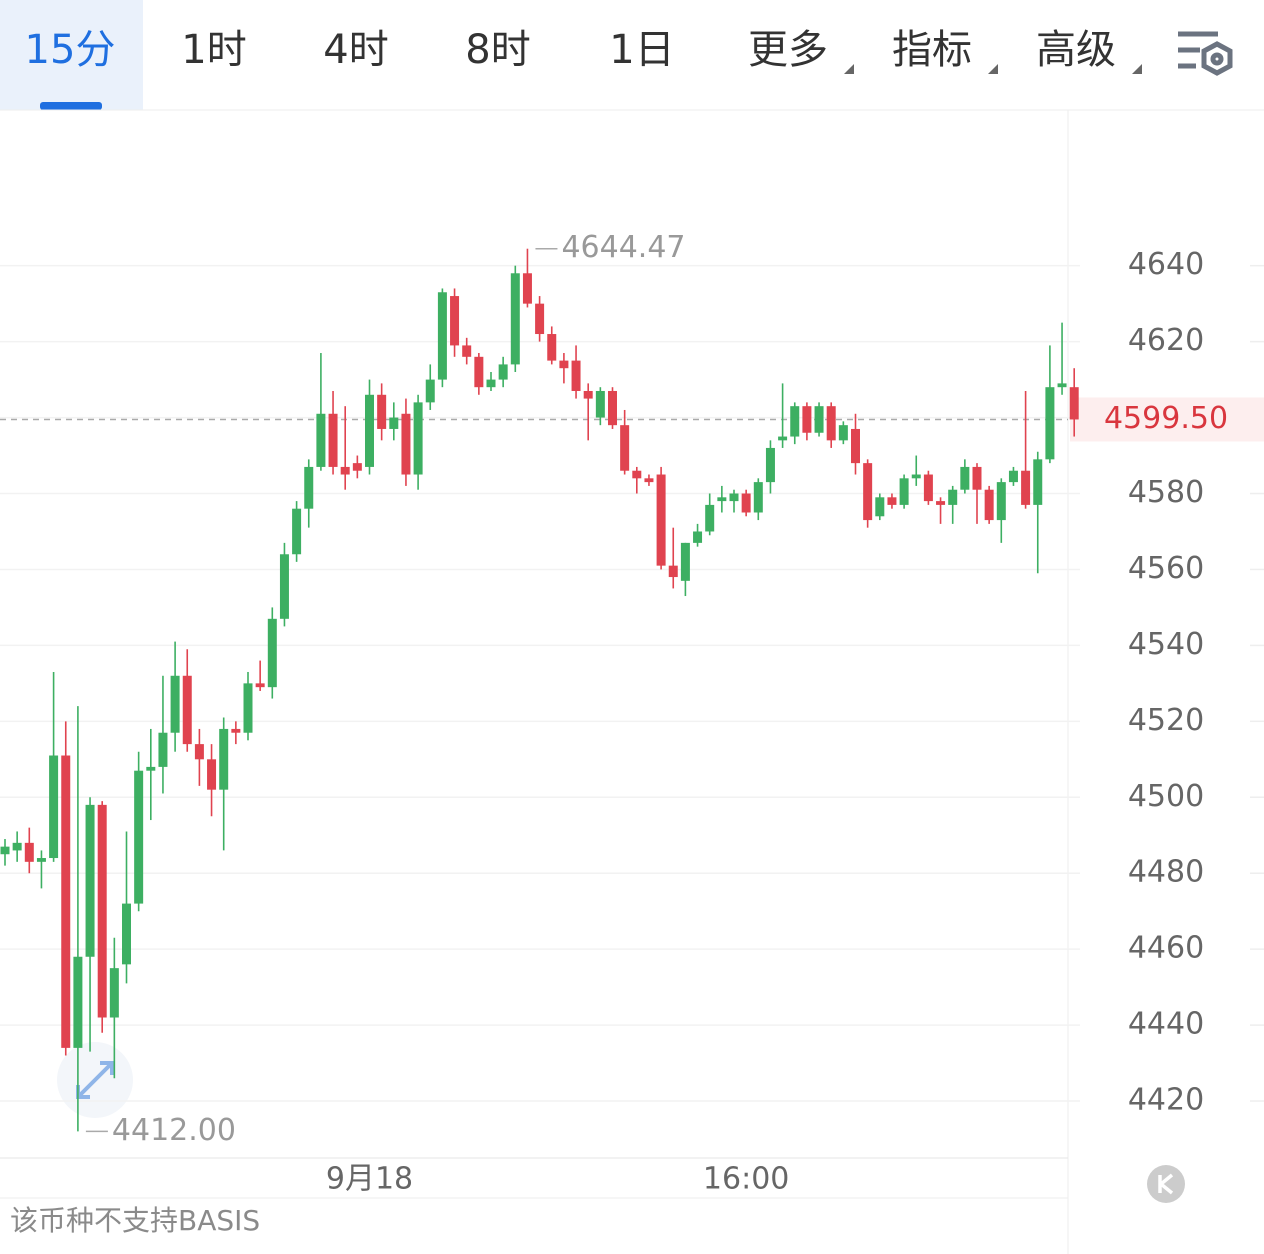 This screenshot has width=1264, height=1254. Describe the element at coordinates (641, 50) in the screenshot. I see `tab: 1日` at that location.